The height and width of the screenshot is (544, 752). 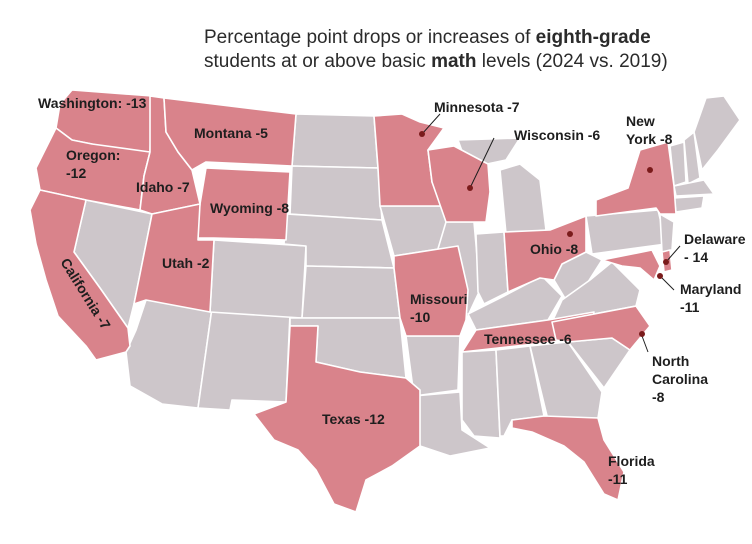 What do you see at coordinates (593, 37) in the screenshot?
I see `title-bold-1: eighth-grade` at bounding box center [593, 37].